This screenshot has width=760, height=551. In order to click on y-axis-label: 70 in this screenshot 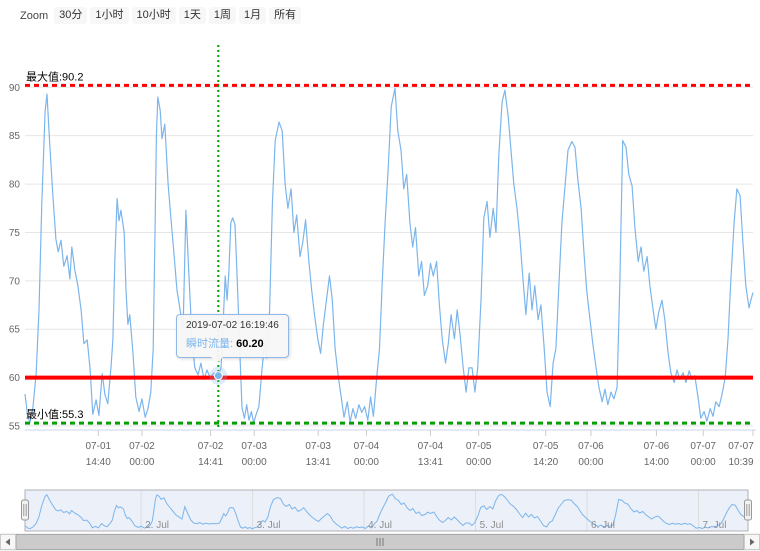, I will do `click(15, 281)`.